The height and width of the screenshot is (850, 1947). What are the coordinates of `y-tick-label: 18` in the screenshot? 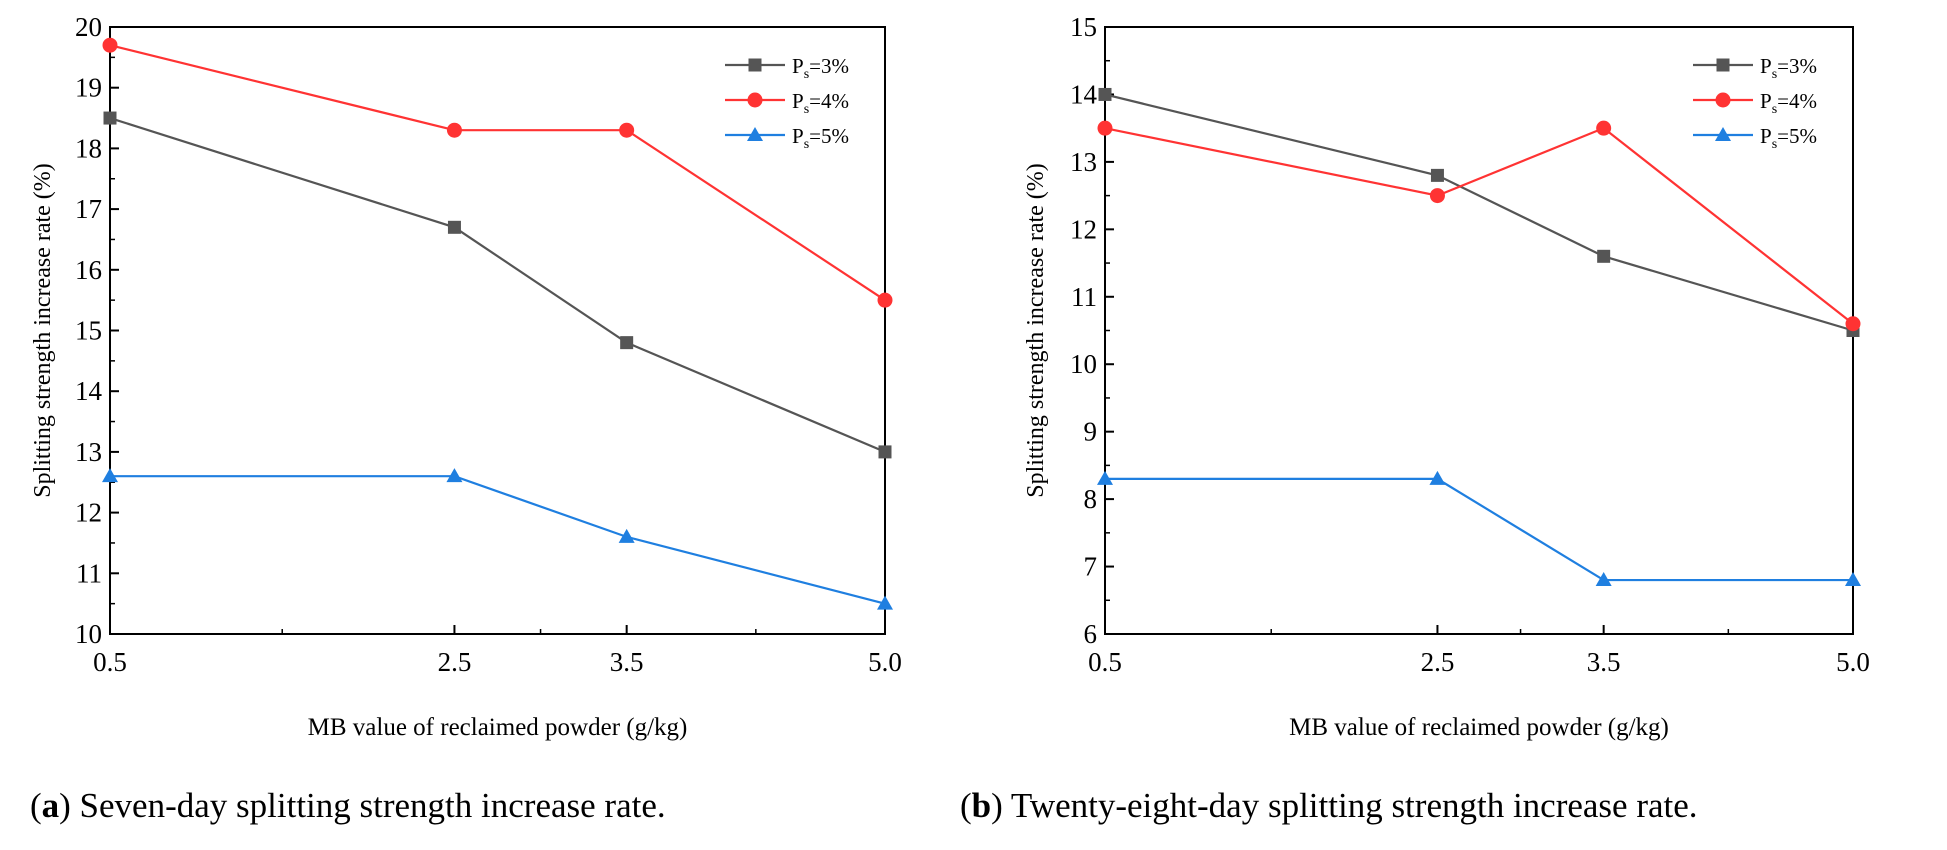 It's located at (88, 148).